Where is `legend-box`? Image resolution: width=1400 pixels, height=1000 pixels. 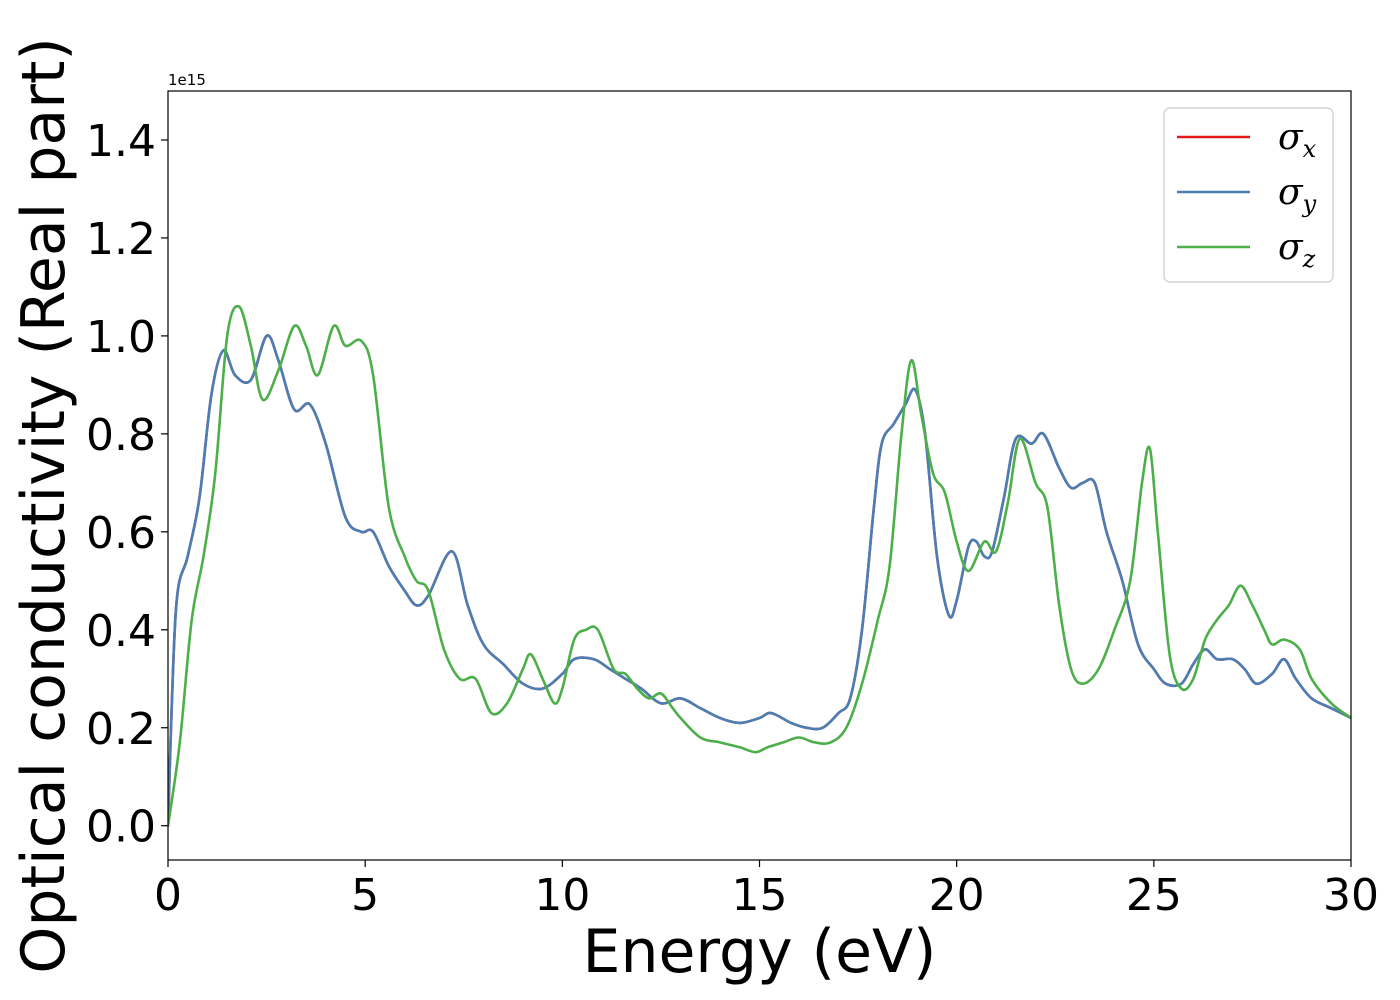
legend-box is located at coordinates (1248, 195).